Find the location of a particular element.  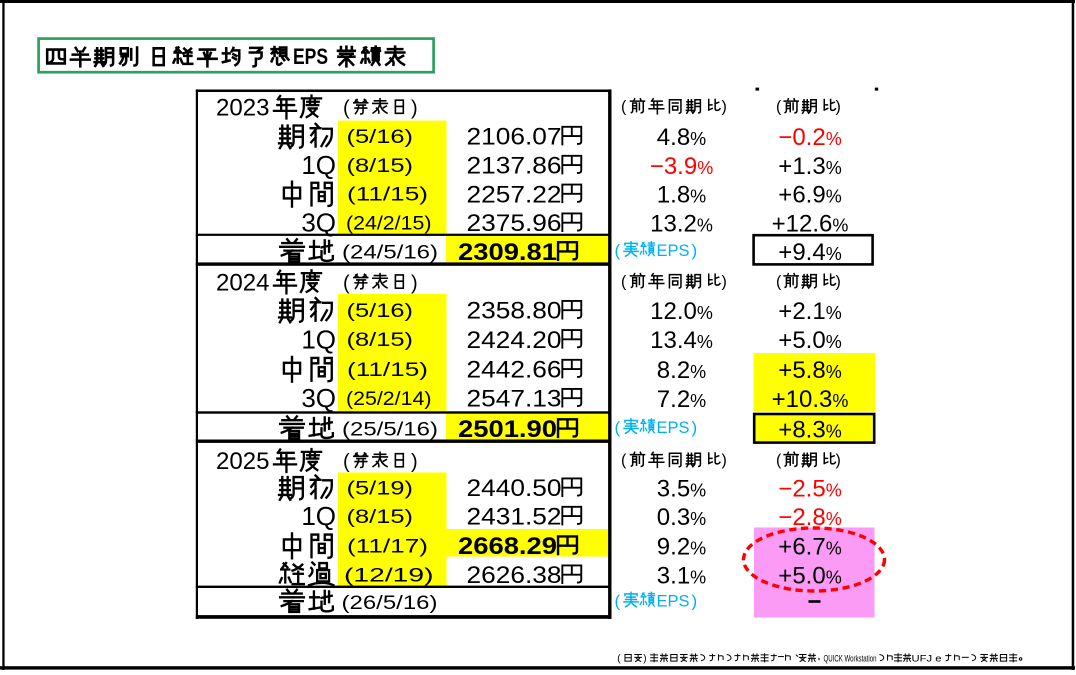

svg-text: 2309.81 is located at coordinates (507, 252).